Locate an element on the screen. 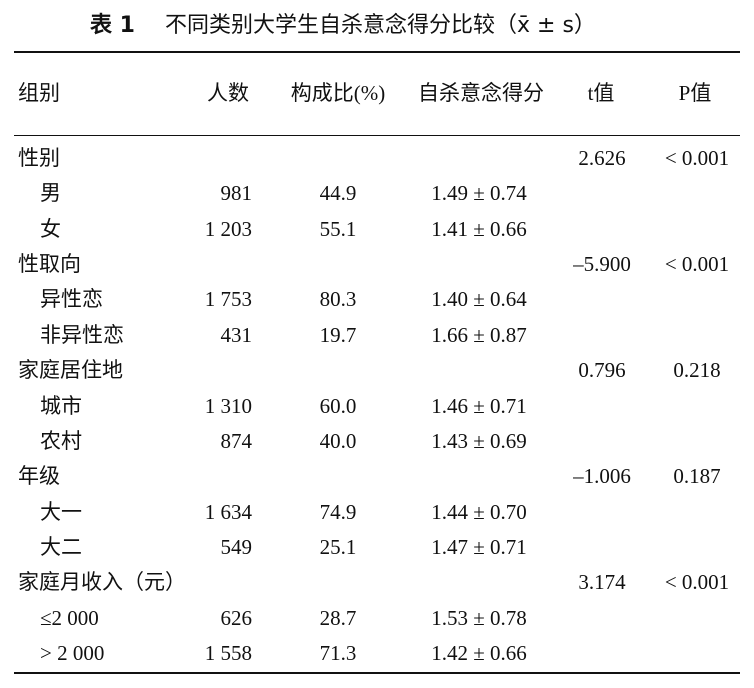 The height and width of the screenshot is (688, 754). p-value: 0.187 is located at coordinates (697, 476).